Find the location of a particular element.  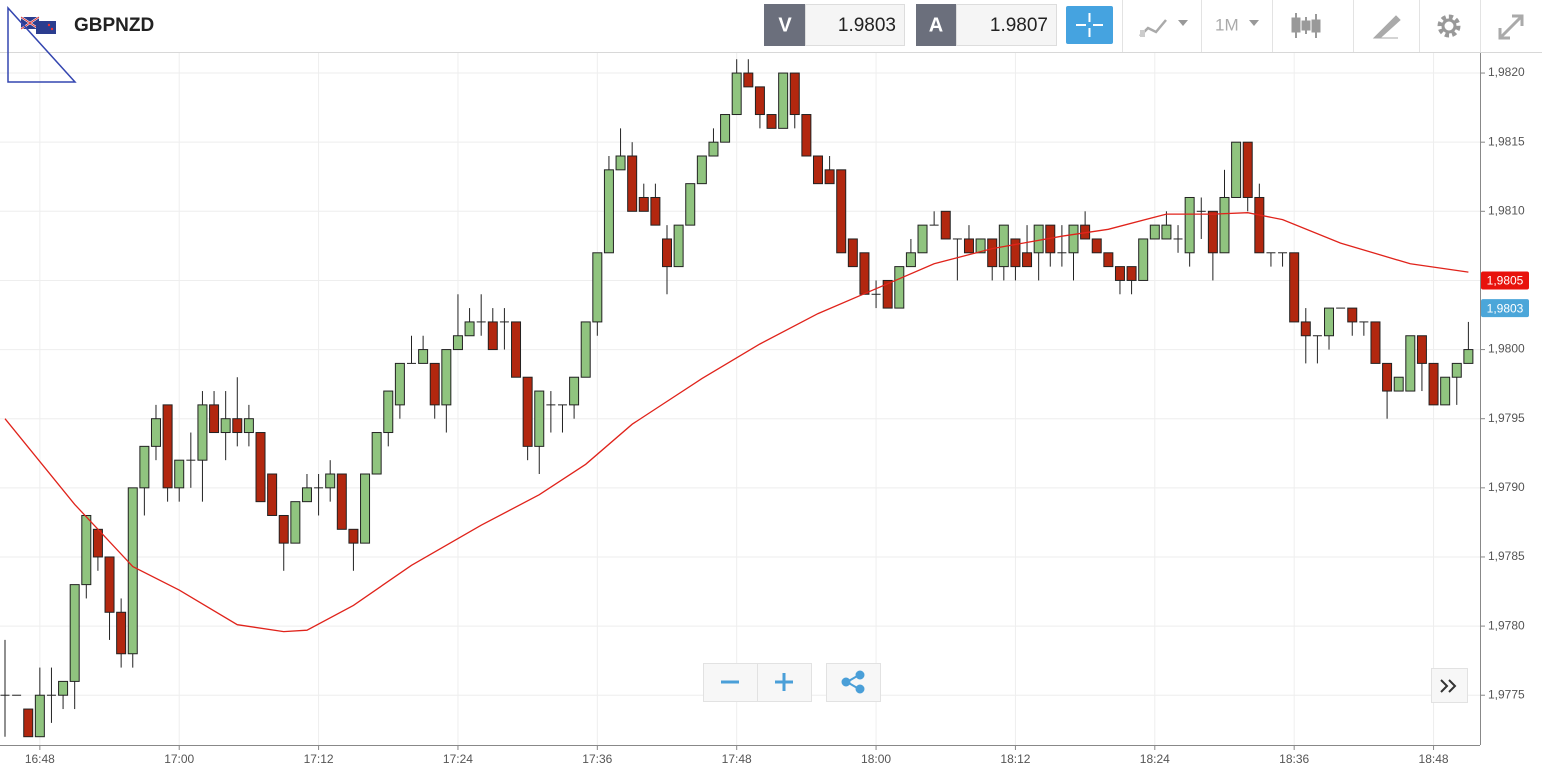

bid-badge is located at coordinates (784, 25).